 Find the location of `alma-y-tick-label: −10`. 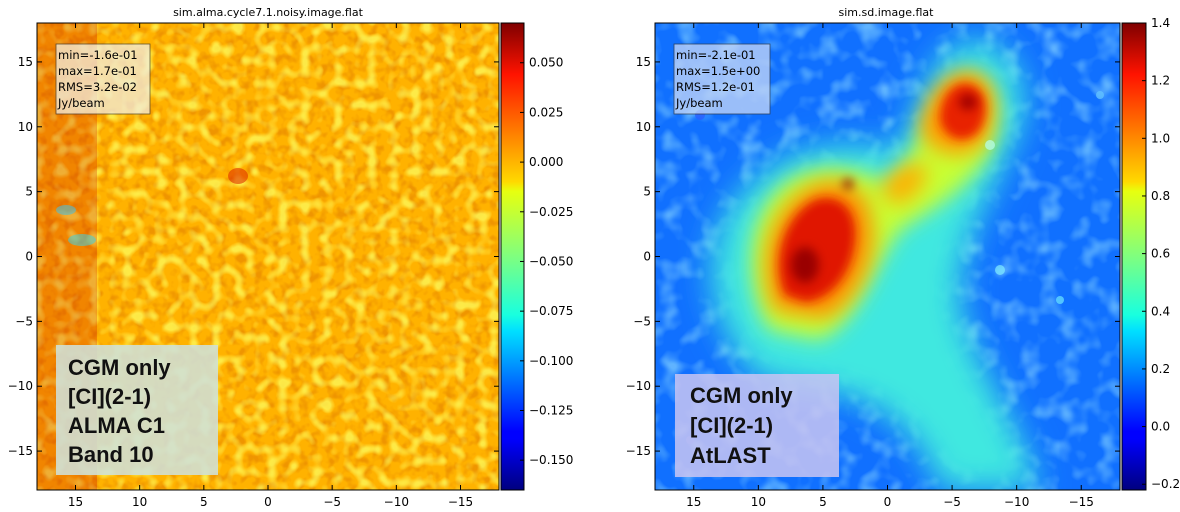

alma-y-tick-label: −10 is located at coordinates (20, 386).